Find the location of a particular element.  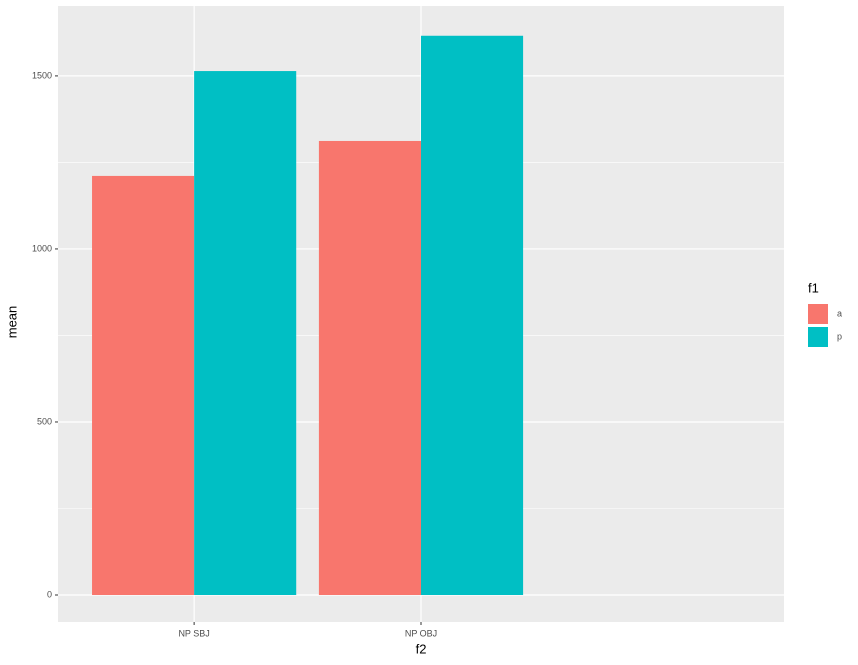

x-tick-label: NP OBJ is located at coordinates (421, 633).